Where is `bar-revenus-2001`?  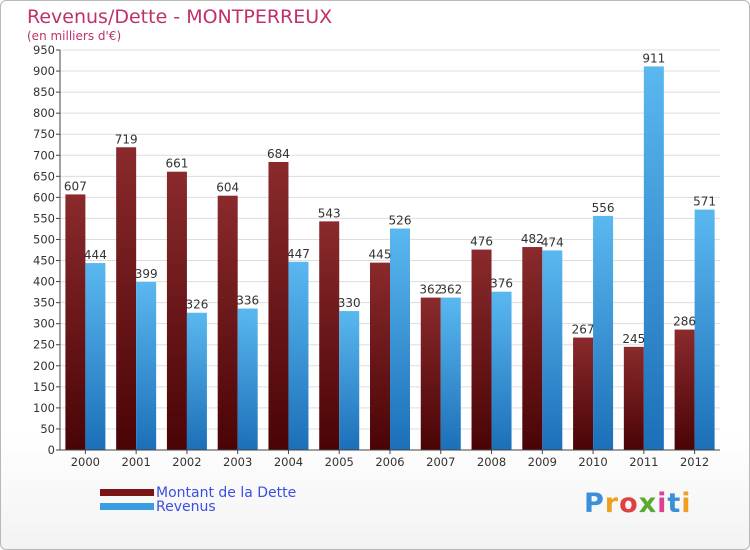
bar-revenus-2001 is located at coordinates (146, 366).